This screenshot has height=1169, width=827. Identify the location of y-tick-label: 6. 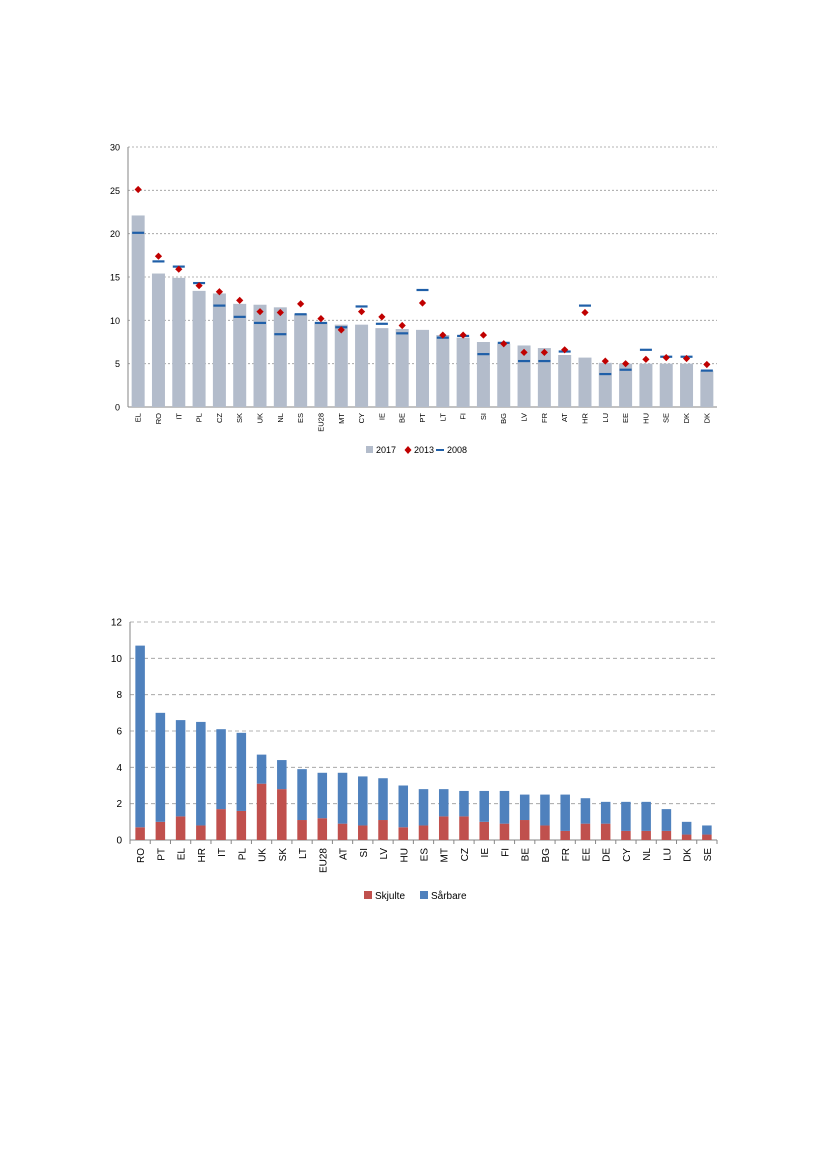
(119, 732).